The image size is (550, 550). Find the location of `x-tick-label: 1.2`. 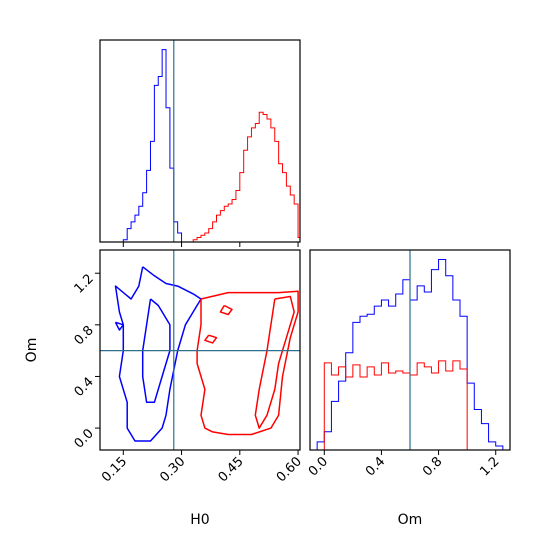

x-tick-label: 1.2 is located at coordinates (489, 466).